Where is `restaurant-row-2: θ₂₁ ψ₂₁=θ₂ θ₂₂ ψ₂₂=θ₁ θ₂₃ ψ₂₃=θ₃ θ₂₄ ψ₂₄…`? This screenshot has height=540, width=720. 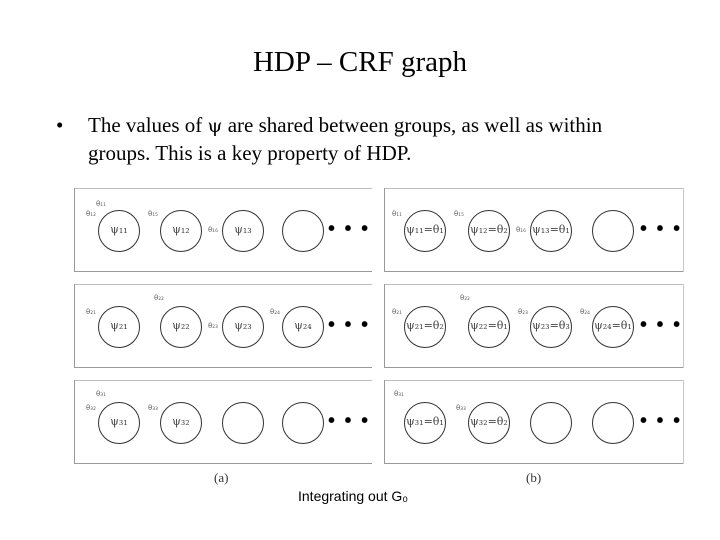
restaurant-row-2: θ₂₁ ψ₂₁=θ₂ θ₂₂ ψ₂₂=θ₁ θ₂₃ ψ₂₃=θ₃ θ₂₄ ψ₂₄… is located at coordinates (534, 326).